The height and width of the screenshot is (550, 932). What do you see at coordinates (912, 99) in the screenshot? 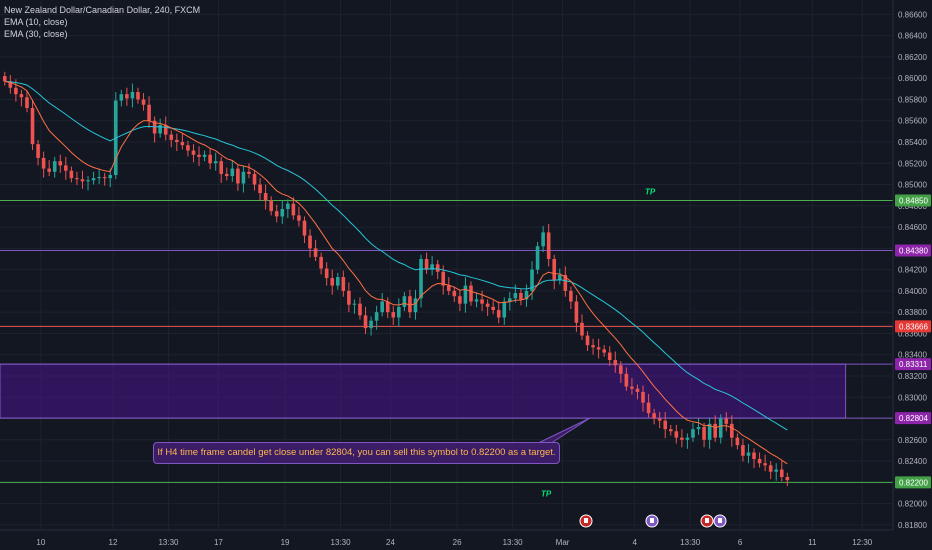
I see `price-tick-label: 0.85800` at bounding box center [912, 99].